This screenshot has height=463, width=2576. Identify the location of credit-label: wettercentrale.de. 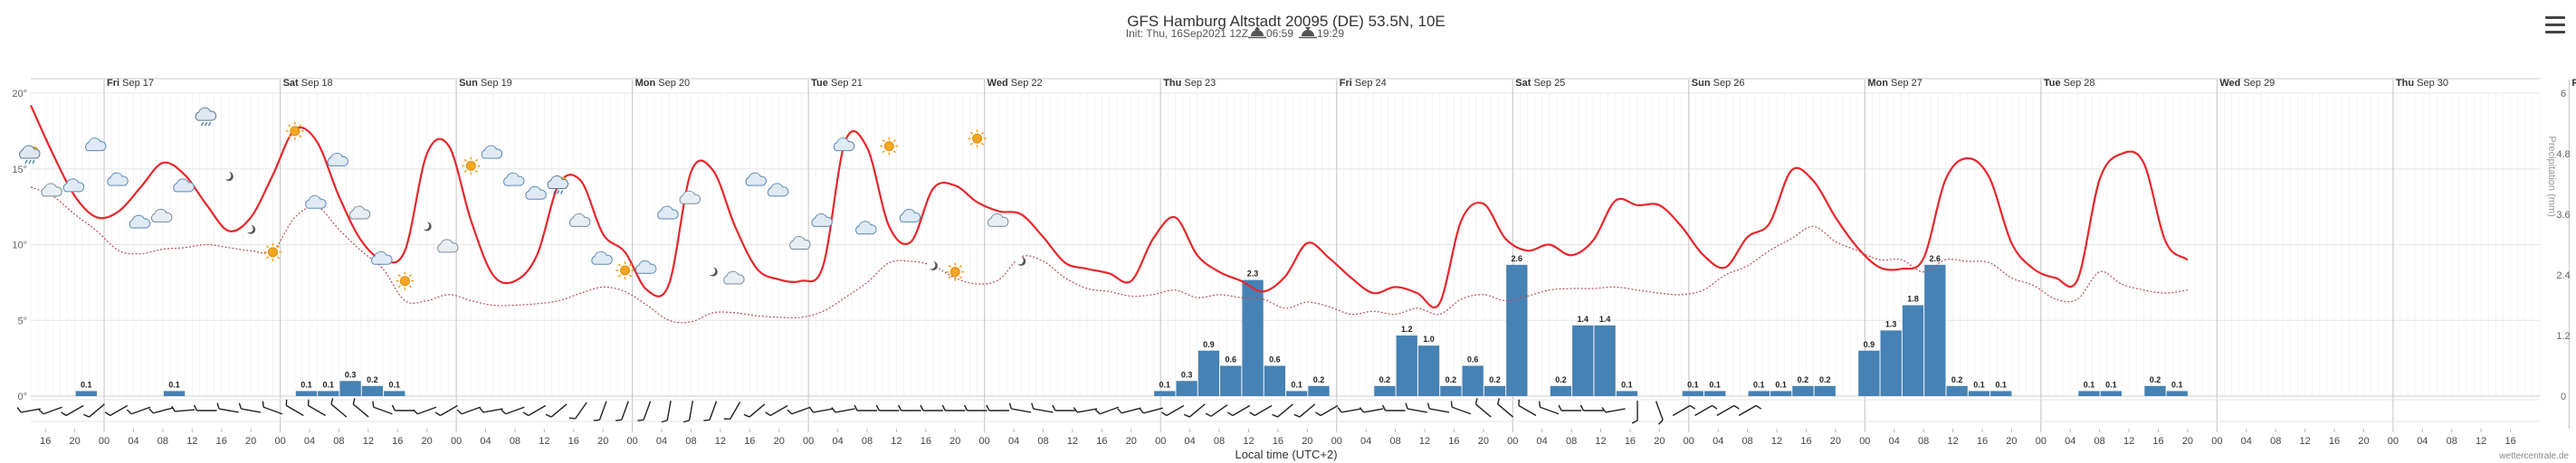
(2533, 456).